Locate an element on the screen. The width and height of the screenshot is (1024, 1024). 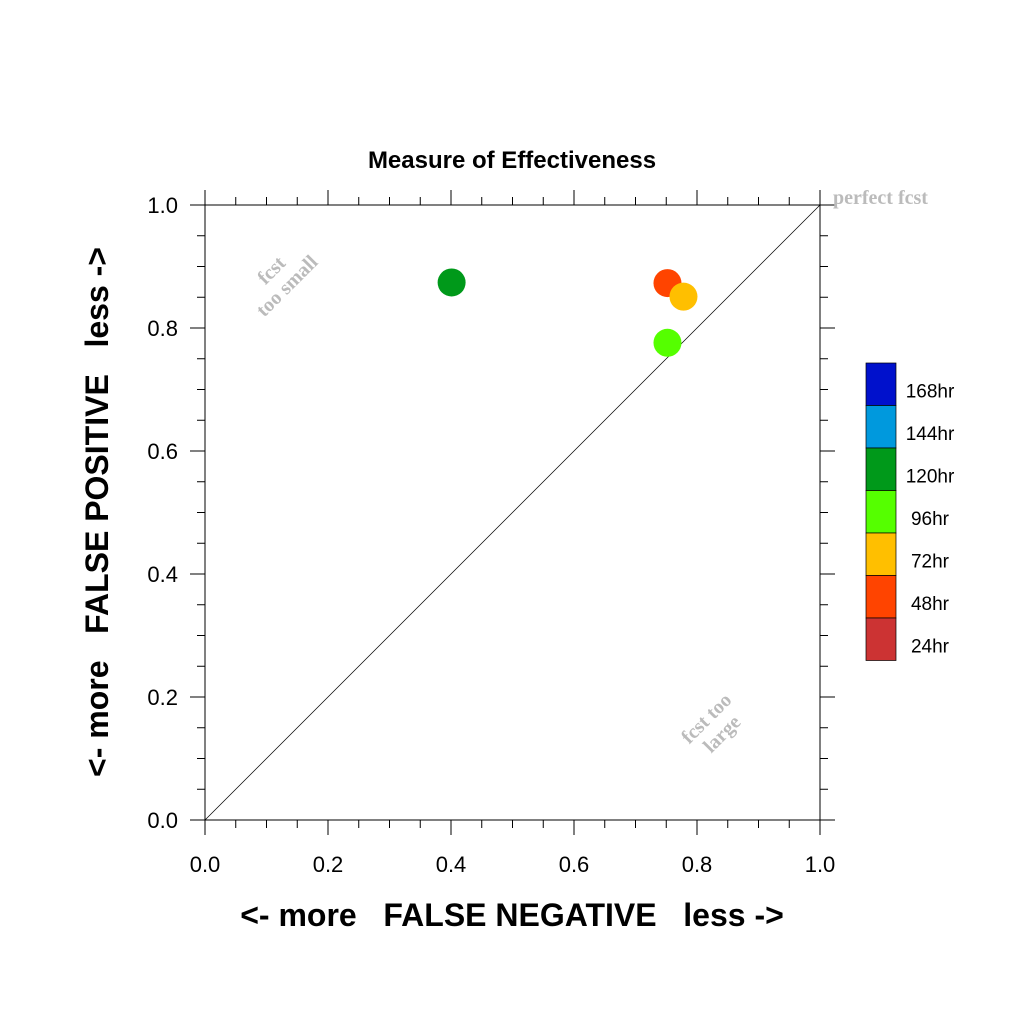
x-axis-label: <- more FALSE NEGATIVE less -> is located at coordinates (512, 915).